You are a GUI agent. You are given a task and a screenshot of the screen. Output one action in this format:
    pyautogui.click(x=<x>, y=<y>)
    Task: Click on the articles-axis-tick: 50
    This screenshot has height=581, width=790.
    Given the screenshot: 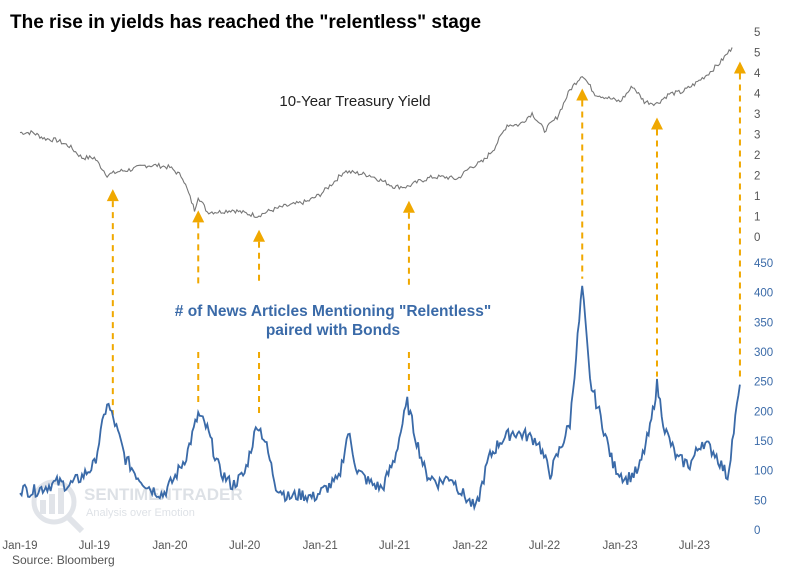 What is the action you would take?
    pyautogui.click(x=760, y=501)
    